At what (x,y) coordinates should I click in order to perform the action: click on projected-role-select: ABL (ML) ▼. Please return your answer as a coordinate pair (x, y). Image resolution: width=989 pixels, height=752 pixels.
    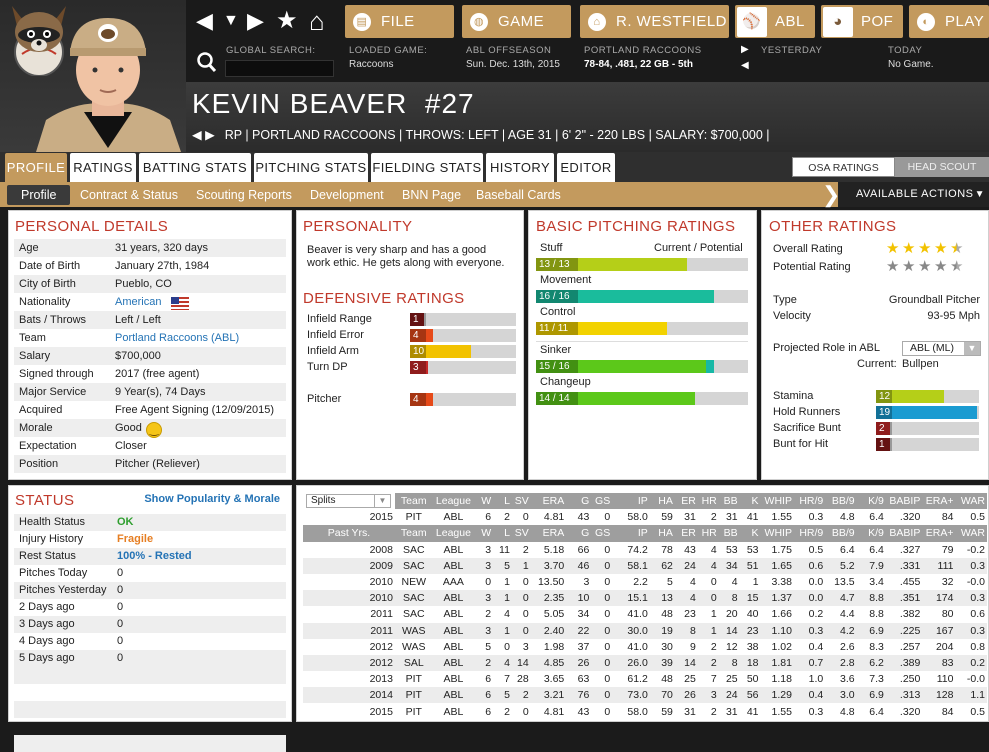
    Looking at the image, I should click on (941, 348).